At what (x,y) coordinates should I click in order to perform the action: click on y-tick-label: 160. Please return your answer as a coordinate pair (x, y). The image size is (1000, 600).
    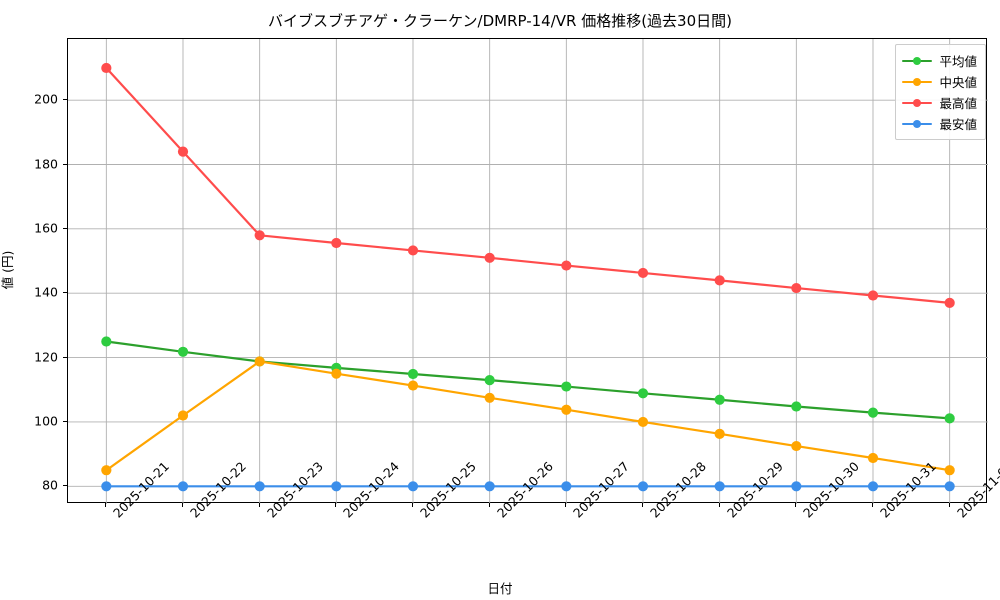
    Looking at the image, I should click on (46, 228).